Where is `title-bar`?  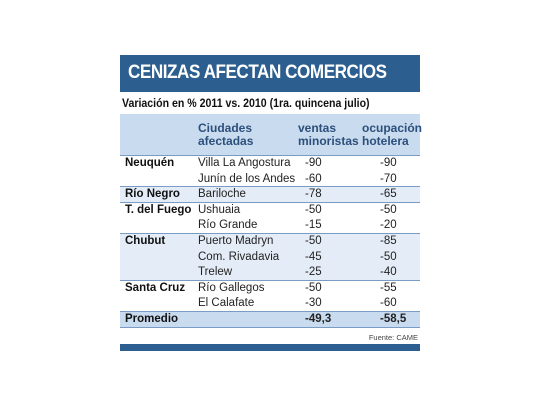
title-bar is located at coordinates (270, 73).